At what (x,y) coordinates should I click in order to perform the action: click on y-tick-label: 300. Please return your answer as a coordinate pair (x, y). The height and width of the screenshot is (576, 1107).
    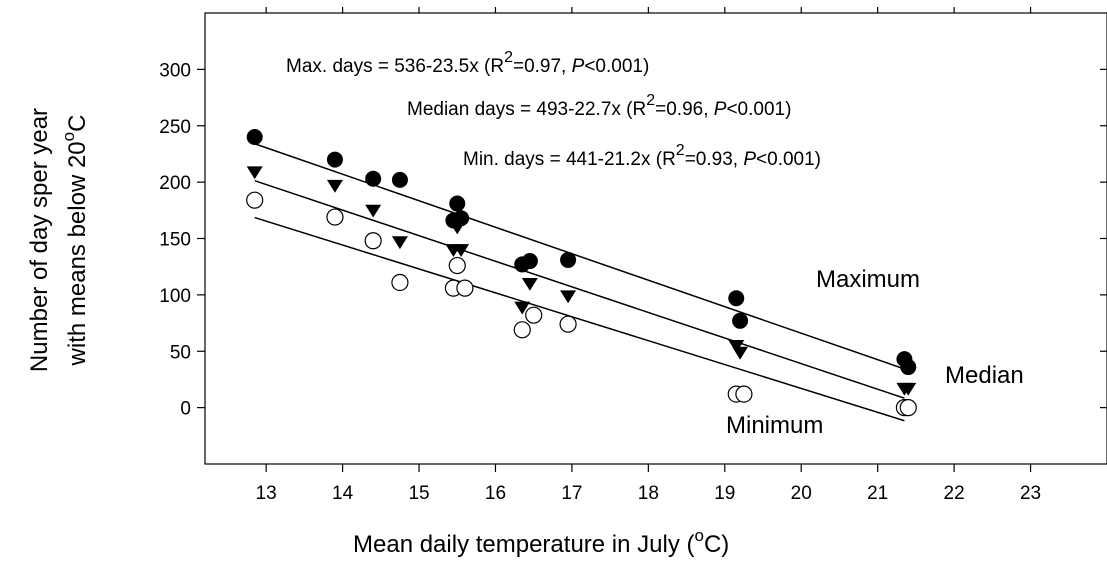
    Looking at the image, I should click on (175, 70).